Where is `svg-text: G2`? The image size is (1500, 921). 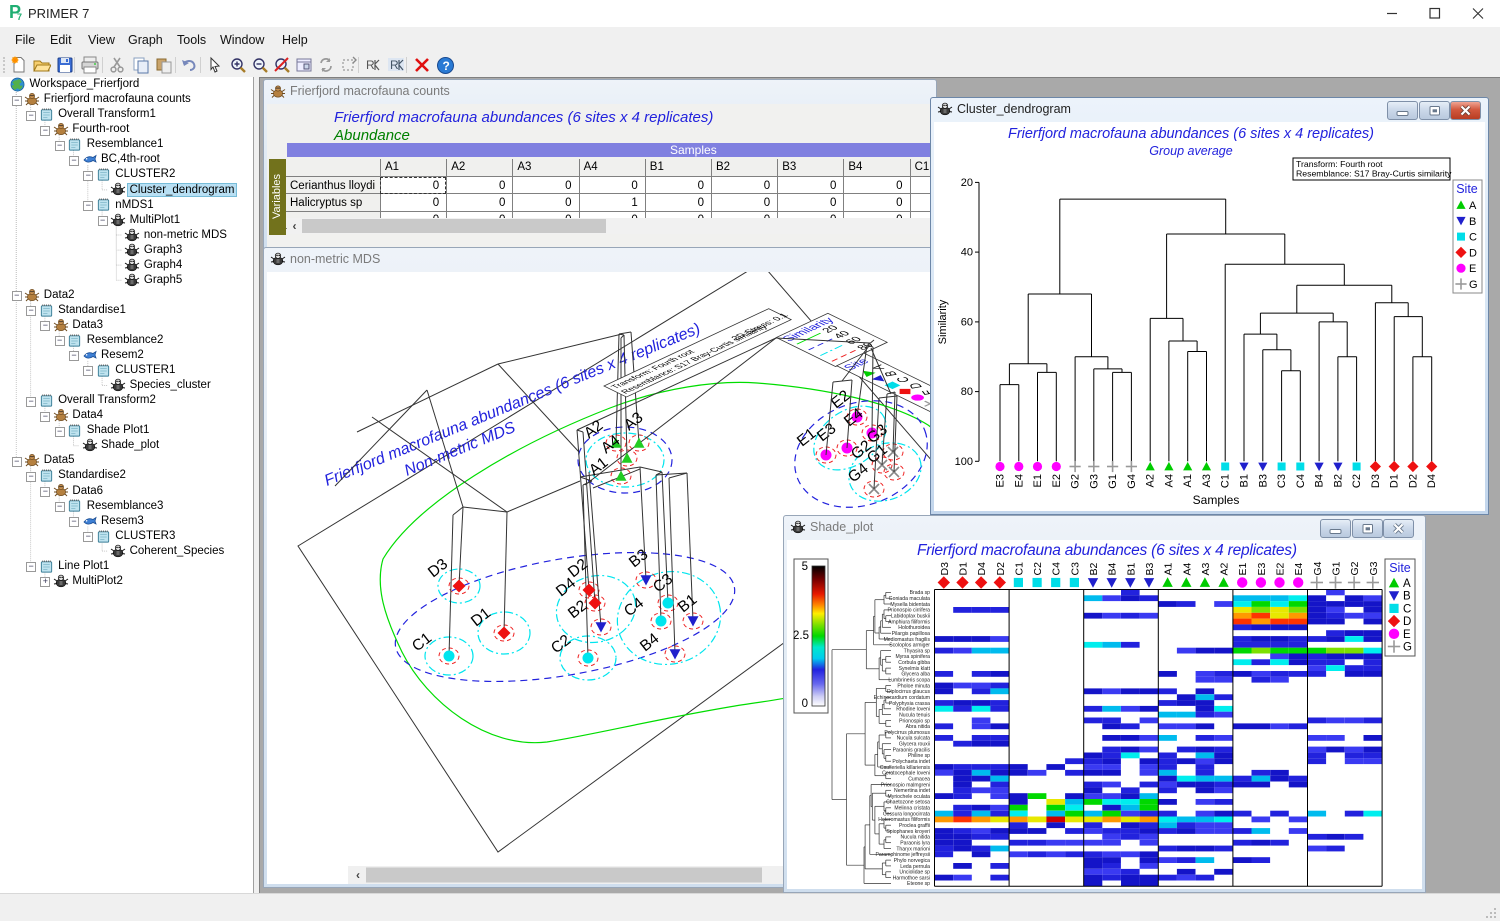
svg-text: G2 is located at coordinates (1076, 481).